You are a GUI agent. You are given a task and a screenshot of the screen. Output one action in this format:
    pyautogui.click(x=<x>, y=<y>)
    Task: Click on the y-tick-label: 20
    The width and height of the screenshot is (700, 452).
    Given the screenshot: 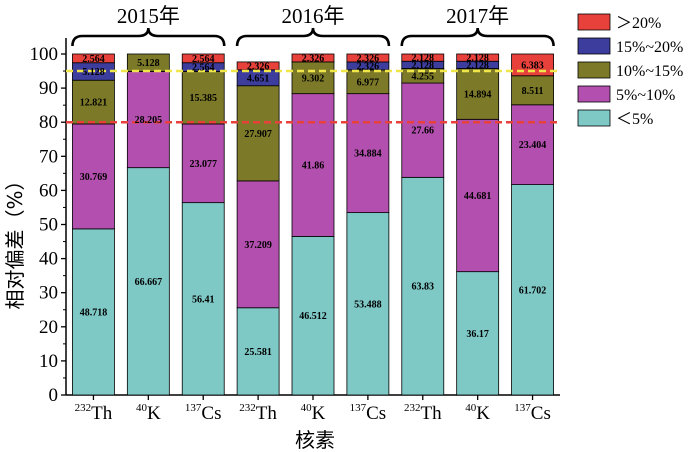 What is the action you would take?
    pyautogui.click(x=48, y=327)
    